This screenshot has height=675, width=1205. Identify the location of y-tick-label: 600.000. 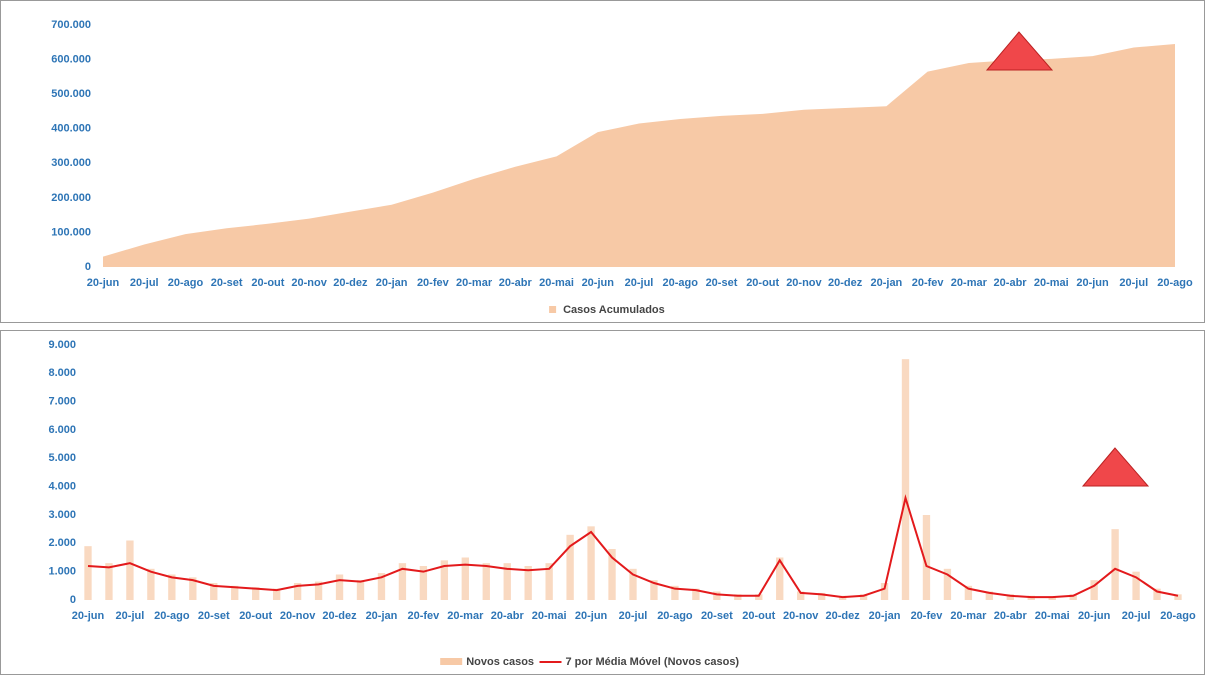
(71, 59).